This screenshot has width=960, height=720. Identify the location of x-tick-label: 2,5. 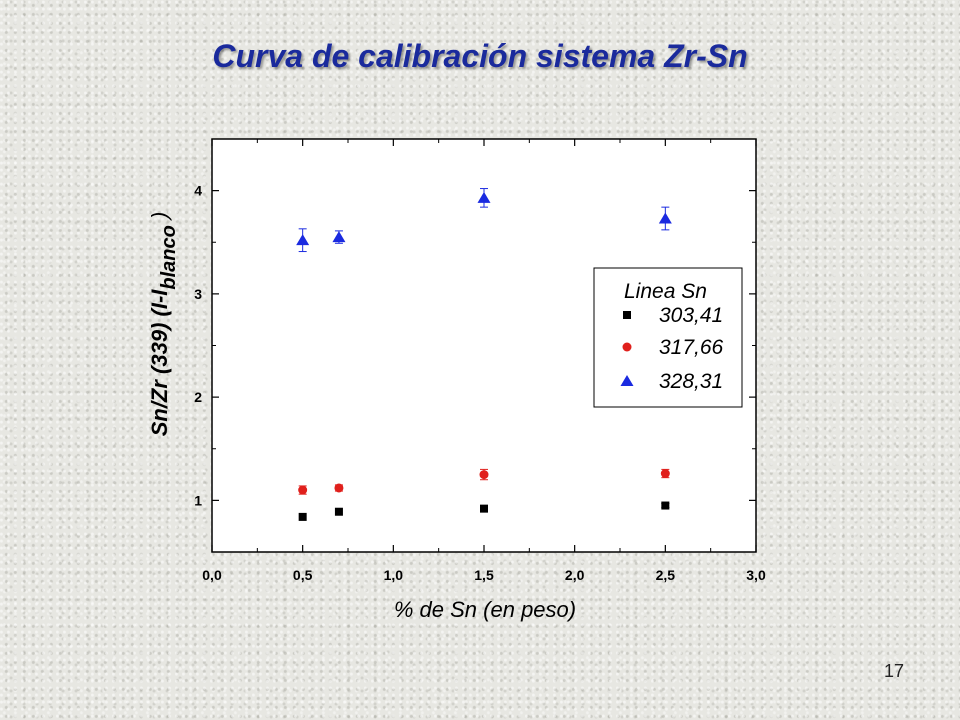
(666, 575).